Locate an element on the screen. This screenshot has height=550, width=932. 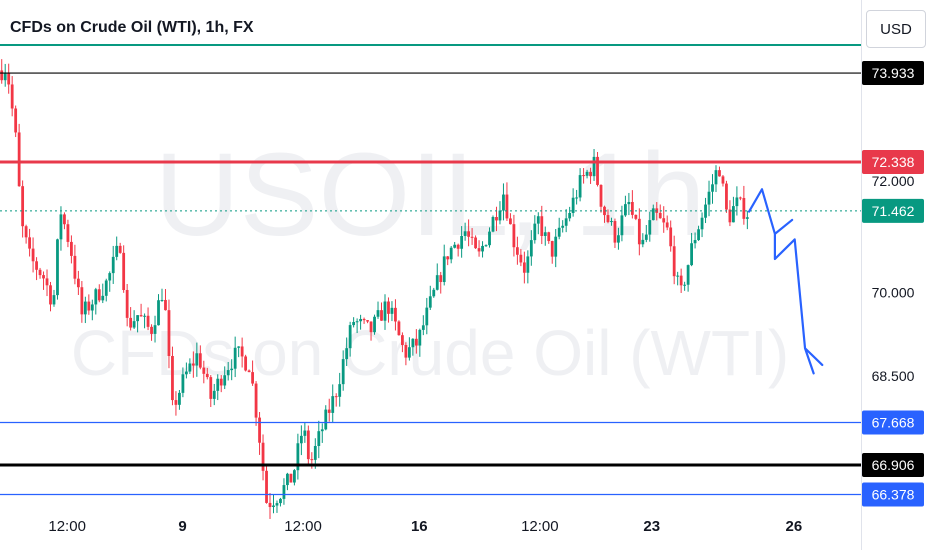
projection-path is located at coordinates (785, 281).